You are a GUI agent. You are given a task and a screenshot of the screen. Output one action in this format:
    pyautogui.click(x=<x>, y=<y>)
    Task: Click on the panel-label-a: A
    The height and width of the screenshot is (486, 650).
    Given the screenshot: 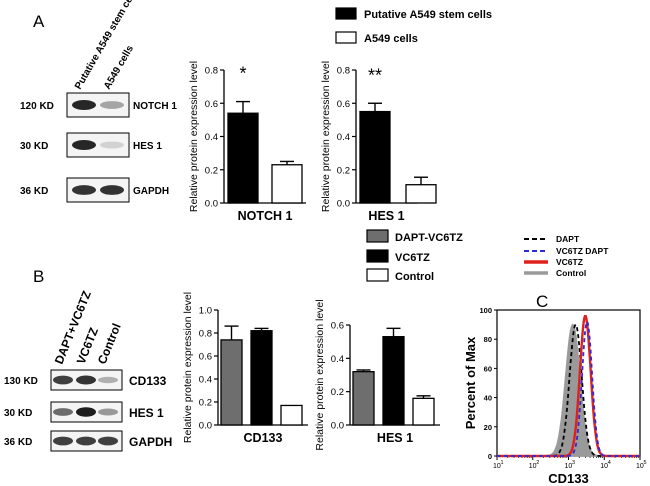 What is the action you would take?
    pyautogui.click(x=39, y=21)
    